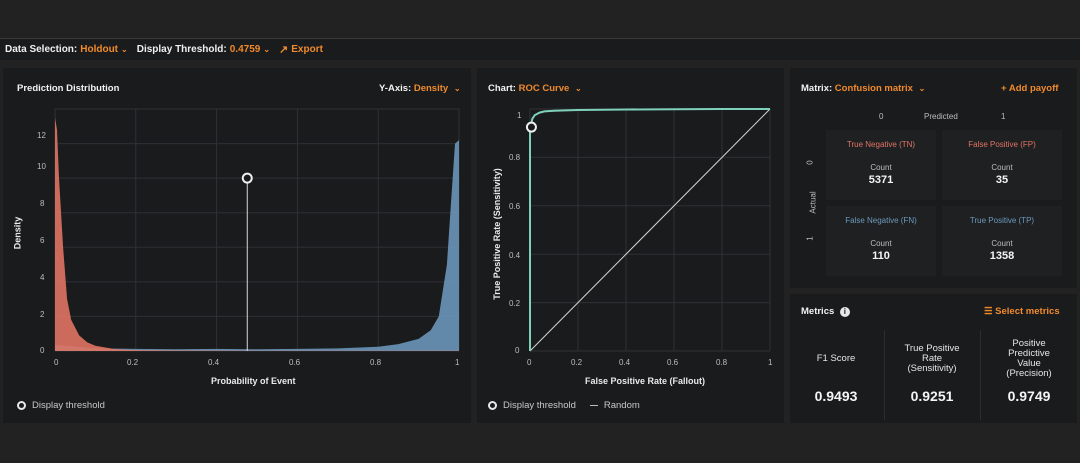 The image size is (1080, 463). Describe the element at coordinates (881, 220) in the screenshot. I see `fn-label: False Negative (FN)` at that location.